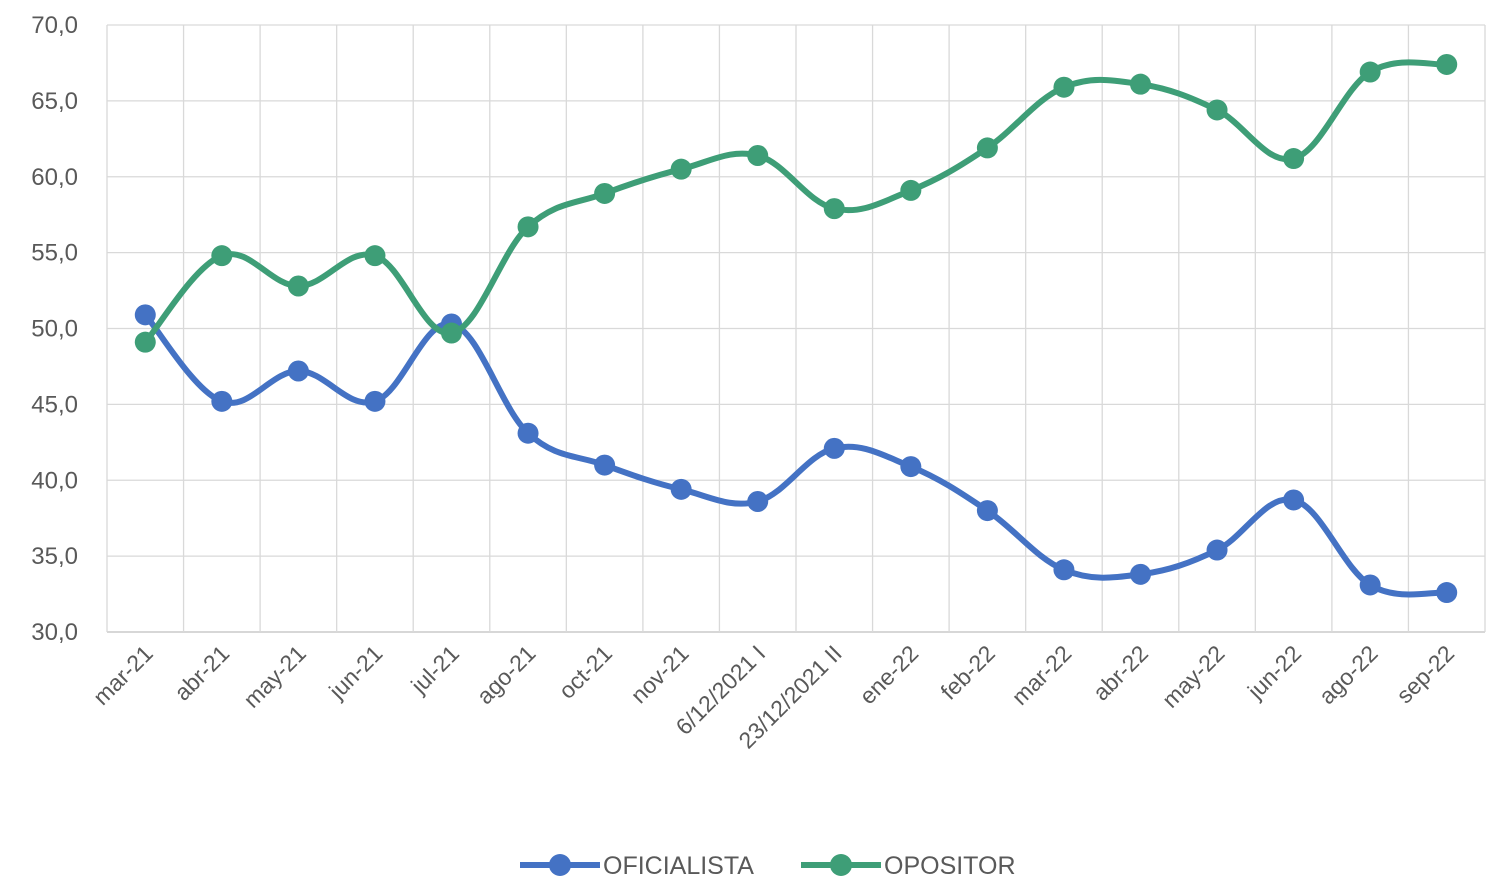 The image size is (1488, 883). What do you see at coordinates (888, 674) in the screenshot?
I see `x-tick-label: ene-22` at bounding box center [888, 674].